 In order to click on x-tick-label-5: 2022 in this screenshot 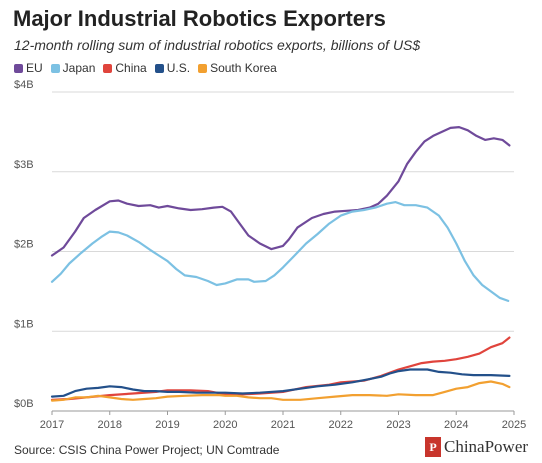, I will do `click(341, 425)`.